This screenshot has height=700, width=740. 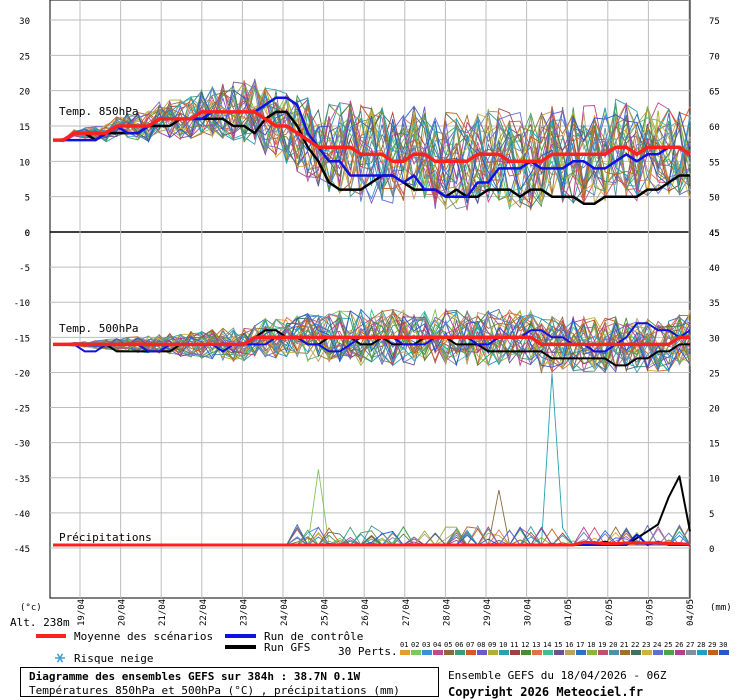 I want to click on footer-run: Ensemble GEFS du 18/04/2026 - 06Z, so click(x=557, y=675).